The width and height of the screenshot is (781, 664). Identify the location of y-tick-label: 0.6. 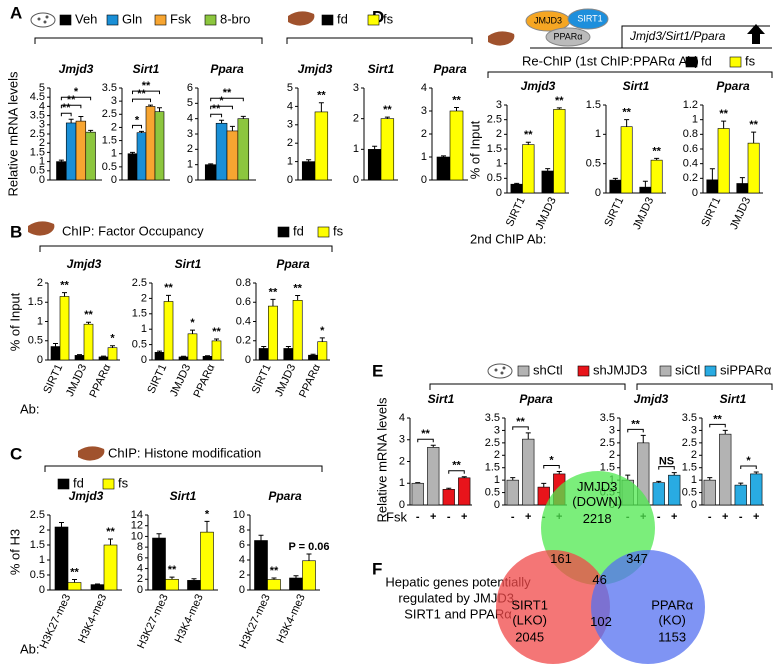
(243, 302).